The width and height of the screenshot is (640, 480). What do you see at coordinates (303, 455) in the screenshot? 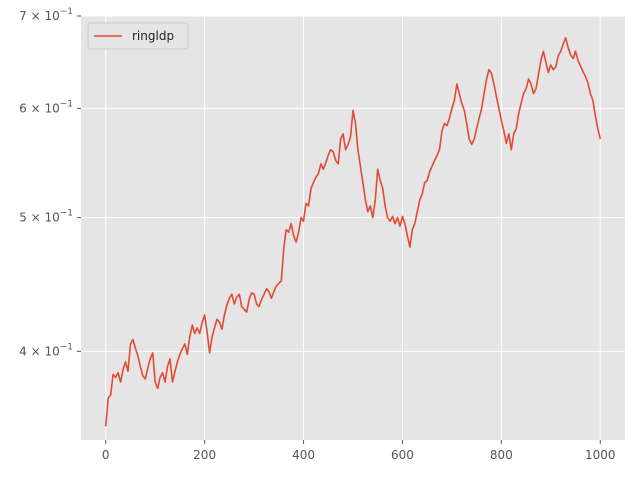
I see `x-tick-label: 400` at bounding box center [303, 455].